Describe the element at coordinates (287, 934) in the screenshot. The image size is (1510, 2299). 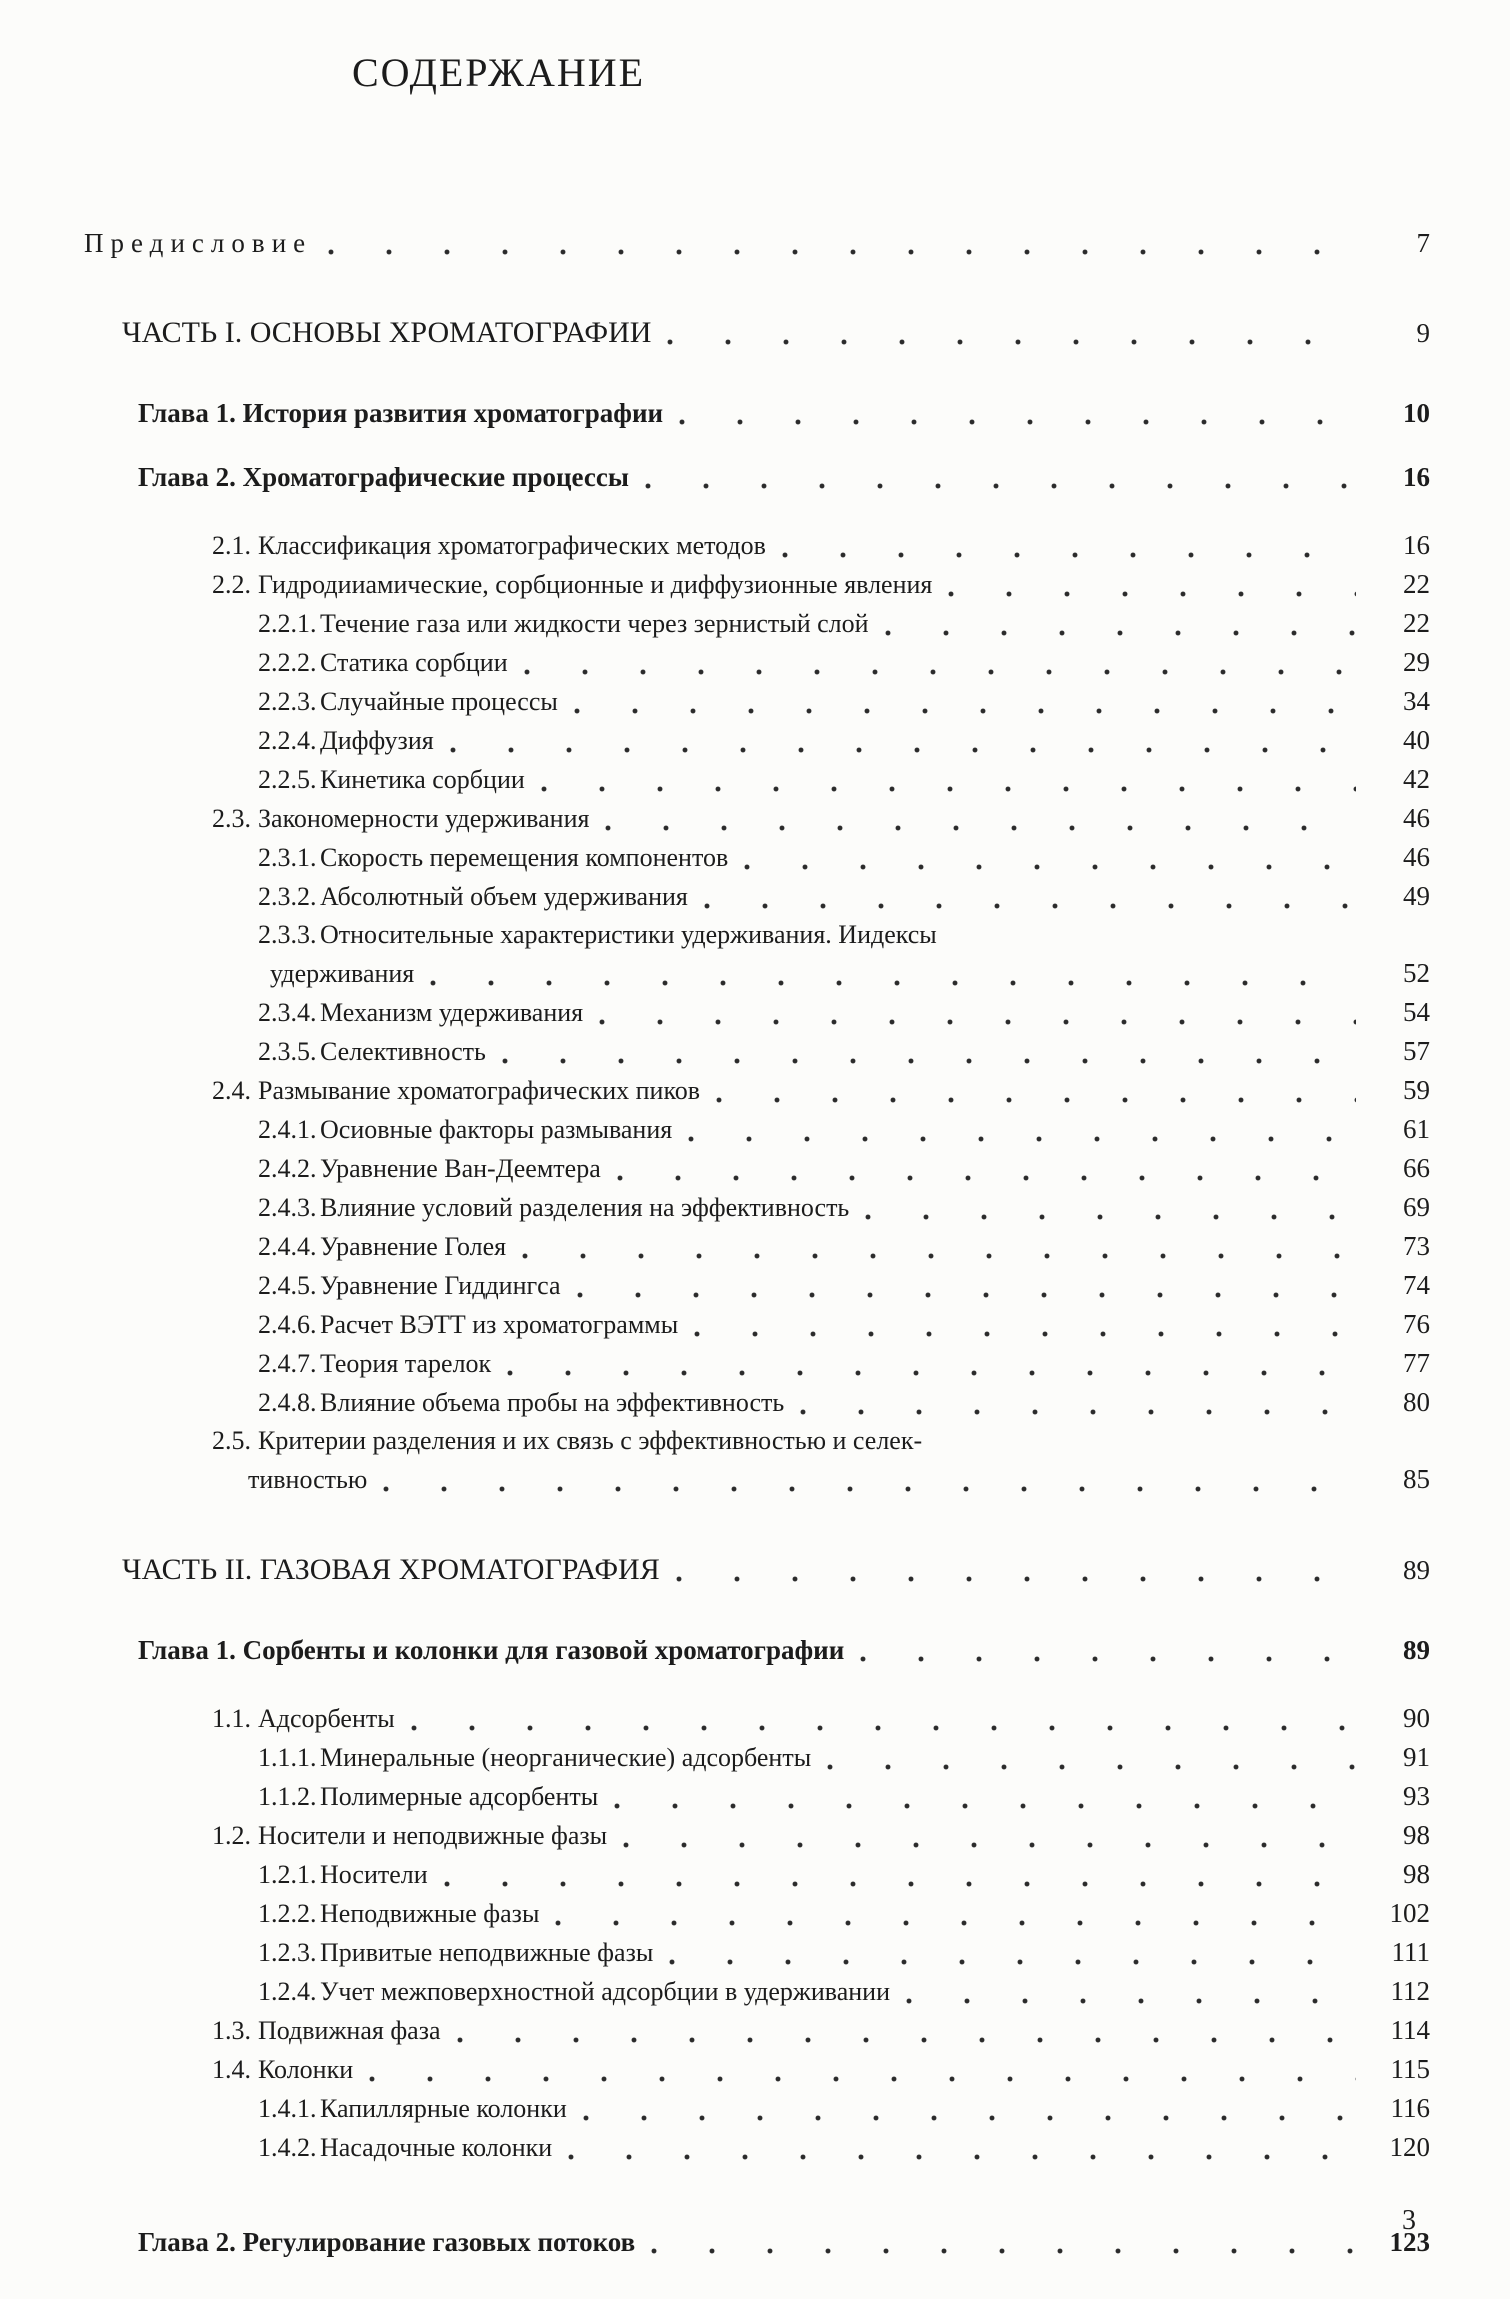
I see `toc-entry-number: 2.3.3.` at that location.